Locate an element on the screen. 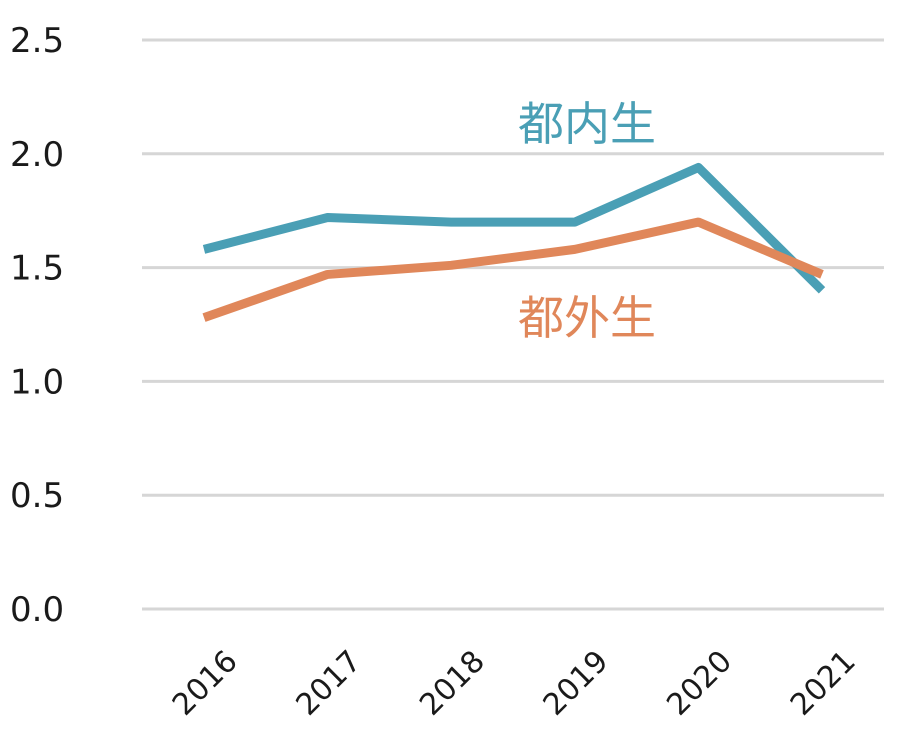 This screenshot has width=910, height=755. x-tick-label: 2016 is located at coordinates (205, 683).